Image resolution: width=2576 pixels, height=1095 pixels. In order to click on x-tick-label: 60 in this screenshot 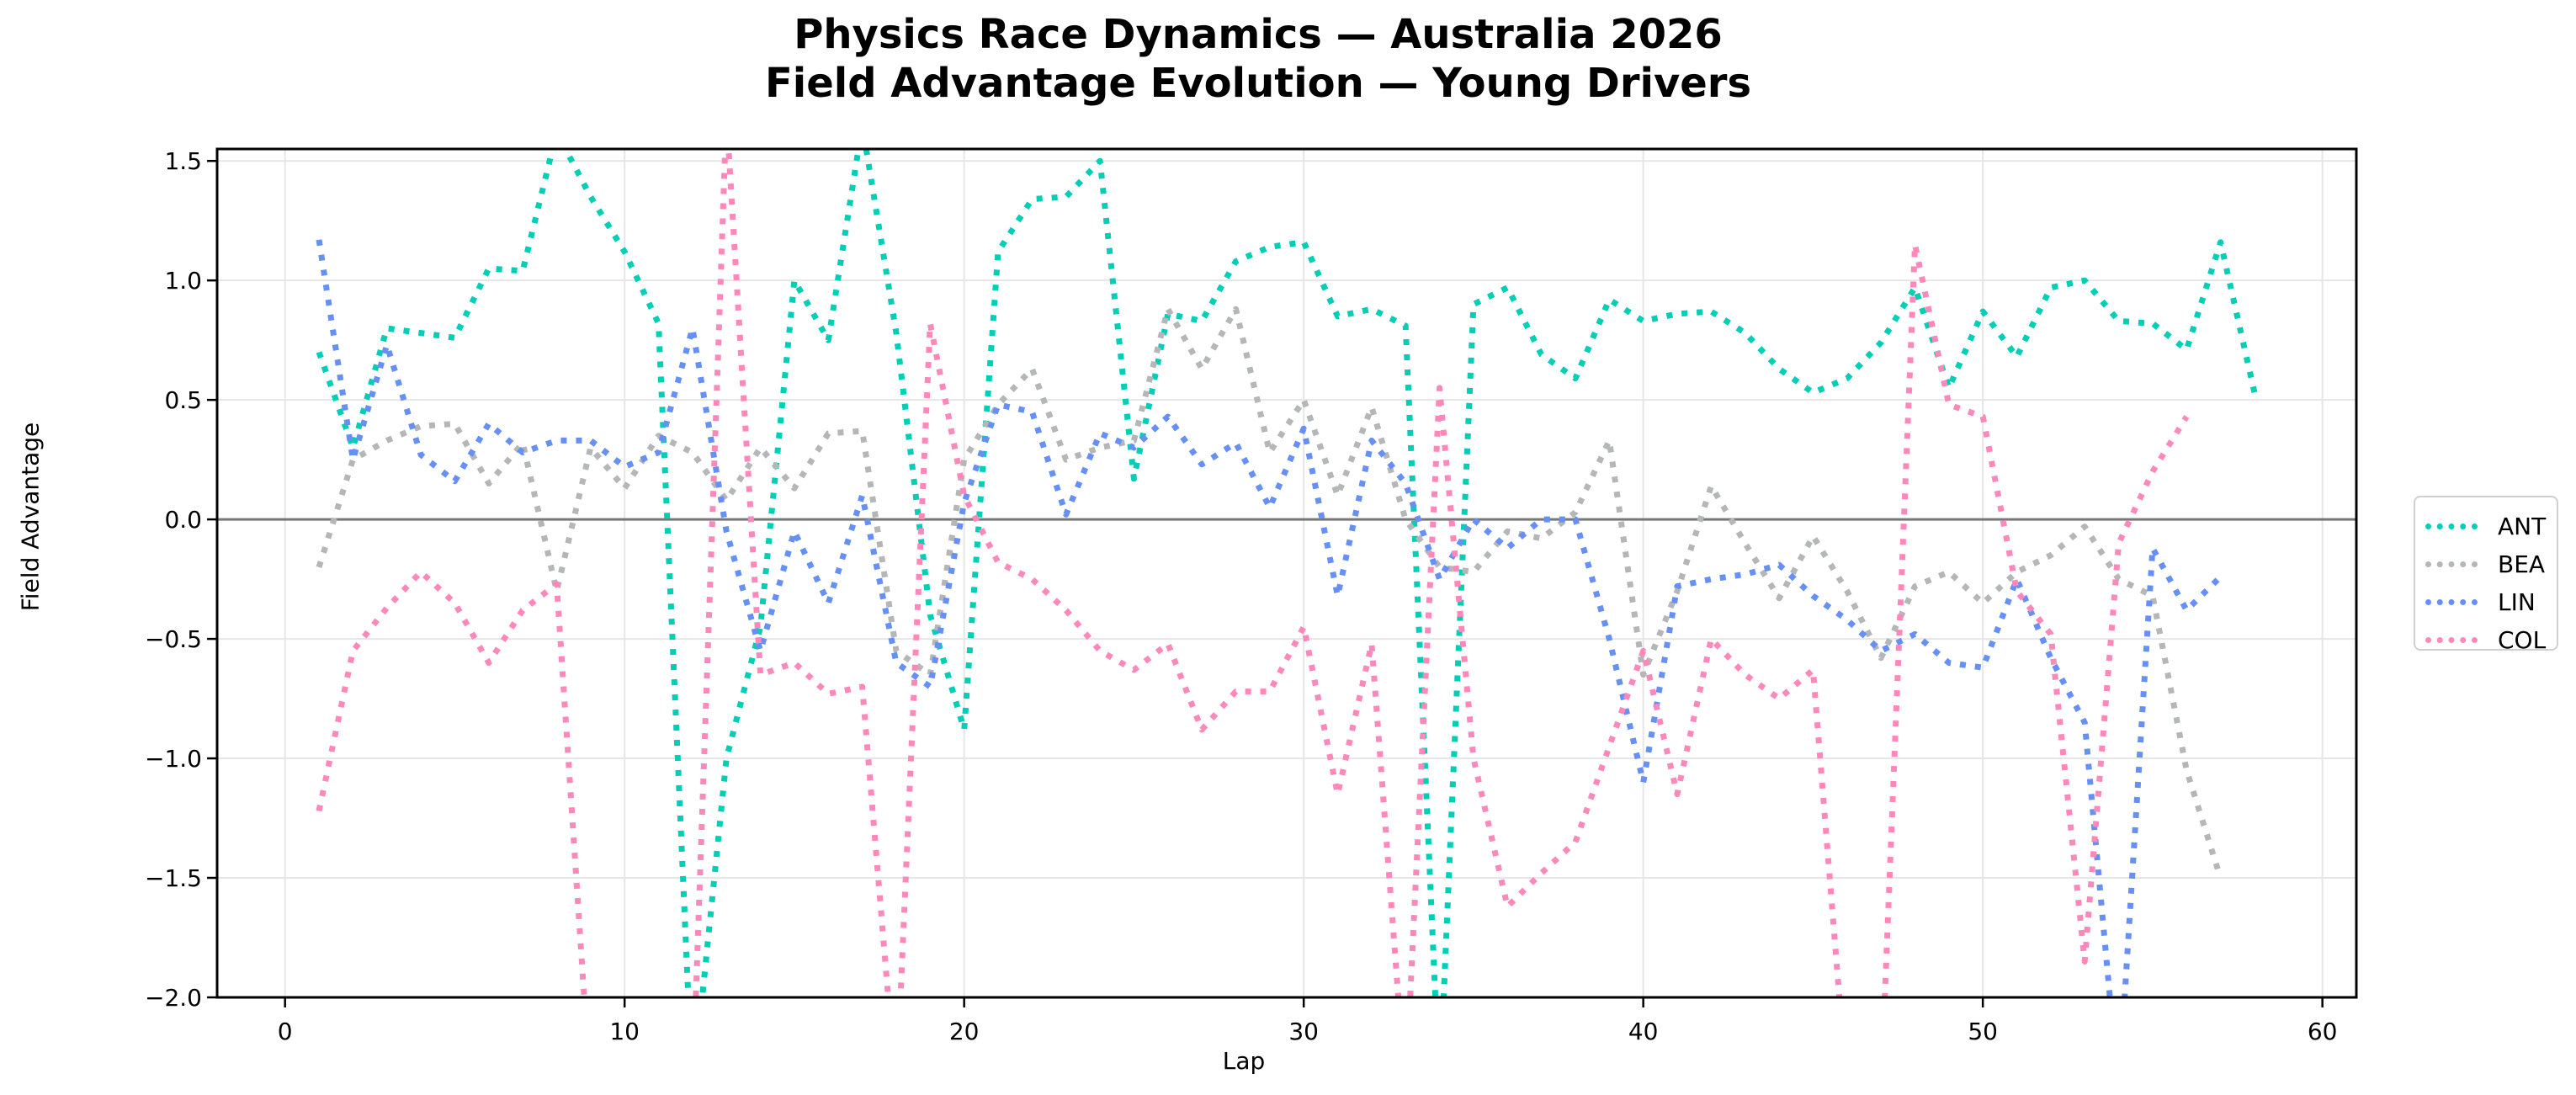, I will do `click(2323, 1031)`.